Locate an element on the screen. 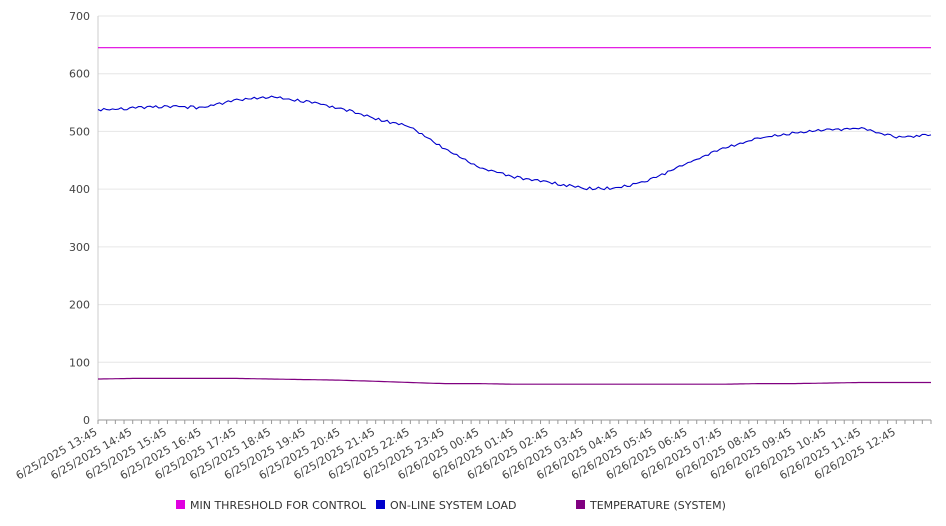  y-tick-label: 500 is located at coordinates (79, 131).